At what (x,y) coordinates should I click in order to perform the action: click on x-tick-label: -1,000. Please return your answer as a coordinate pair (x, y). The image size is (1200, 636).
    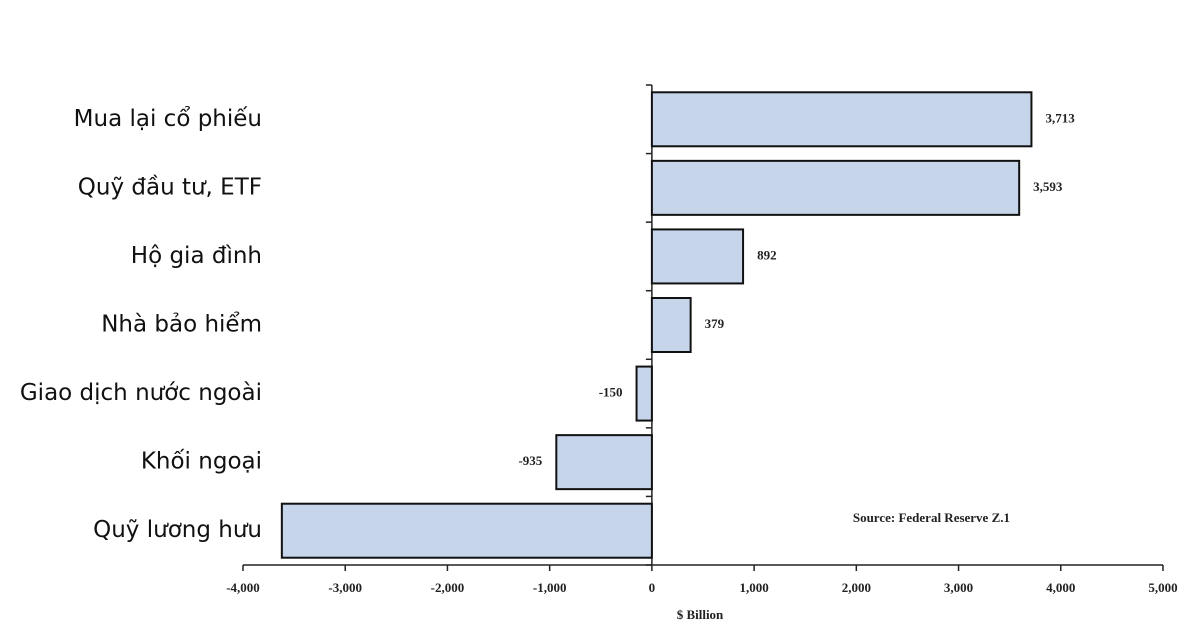
    Looking at the image, I should click on (550, 587).